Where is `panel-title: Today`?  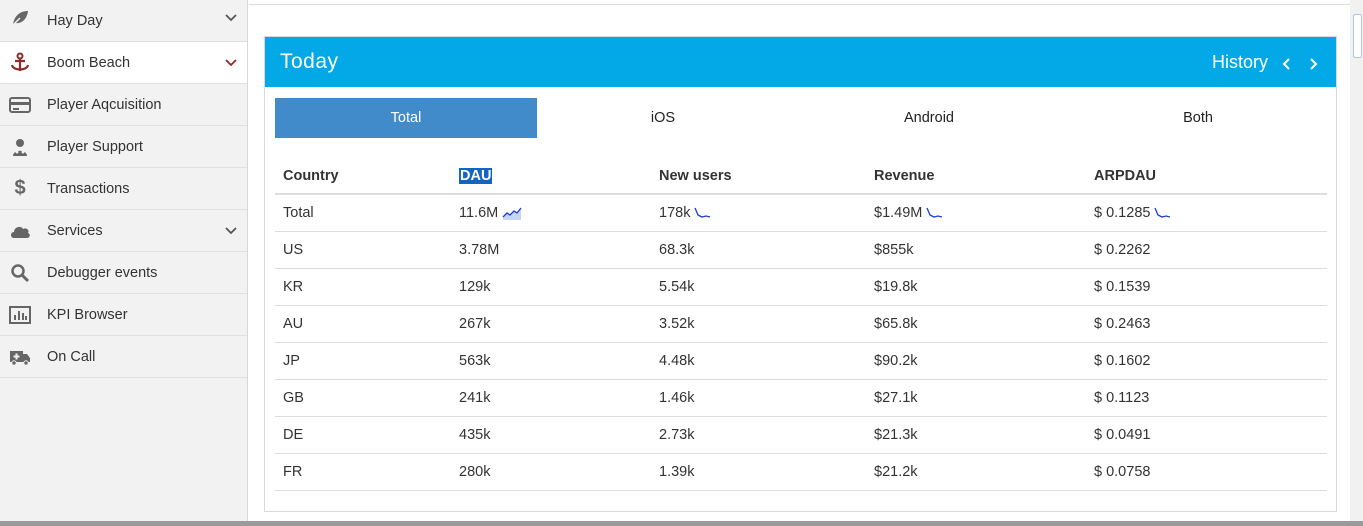 panel-title: Today is located at coordinates (309, 61).